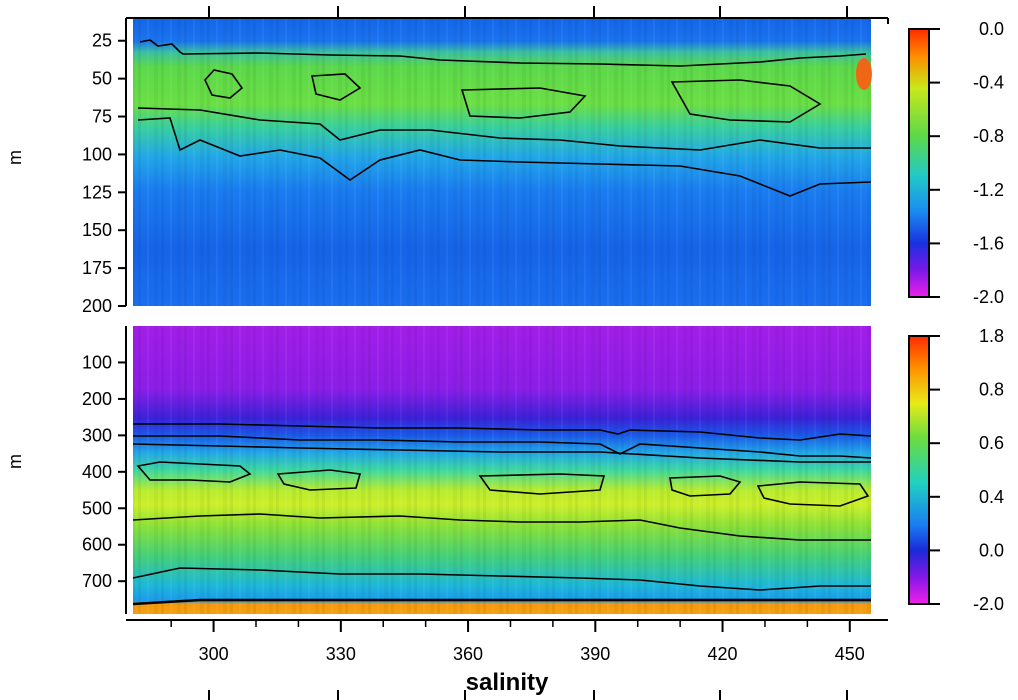  I want to click on top-contour-upper, so click(503, 53).